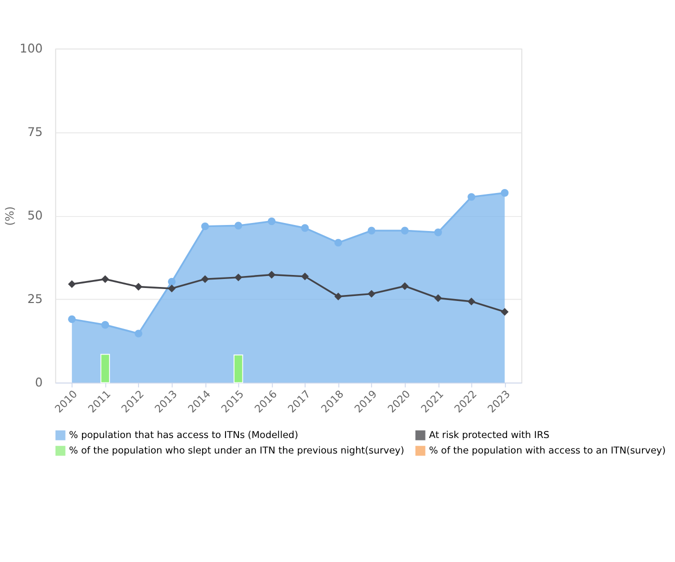 The width and height of the screenshot is (675, 562). What do you see at coordinates (547, 450) in the screenshot?
I see `legend-label: % of the population with access to an ITN(survey)` at bounding box center [547, 450].